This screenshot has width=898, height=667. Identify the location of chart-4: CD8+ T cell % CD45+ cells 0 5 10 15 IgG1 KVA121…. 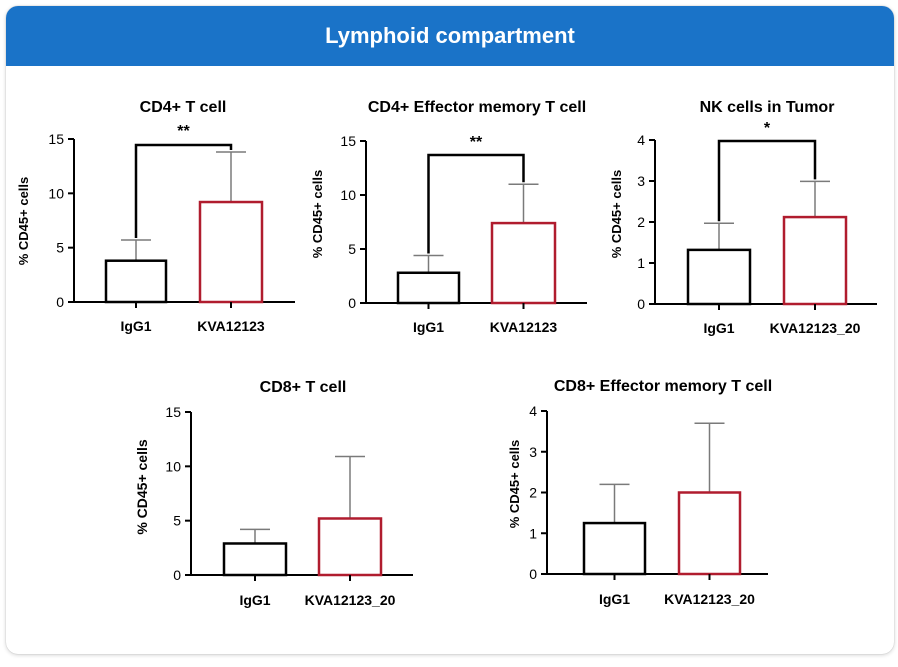
(273, 493).